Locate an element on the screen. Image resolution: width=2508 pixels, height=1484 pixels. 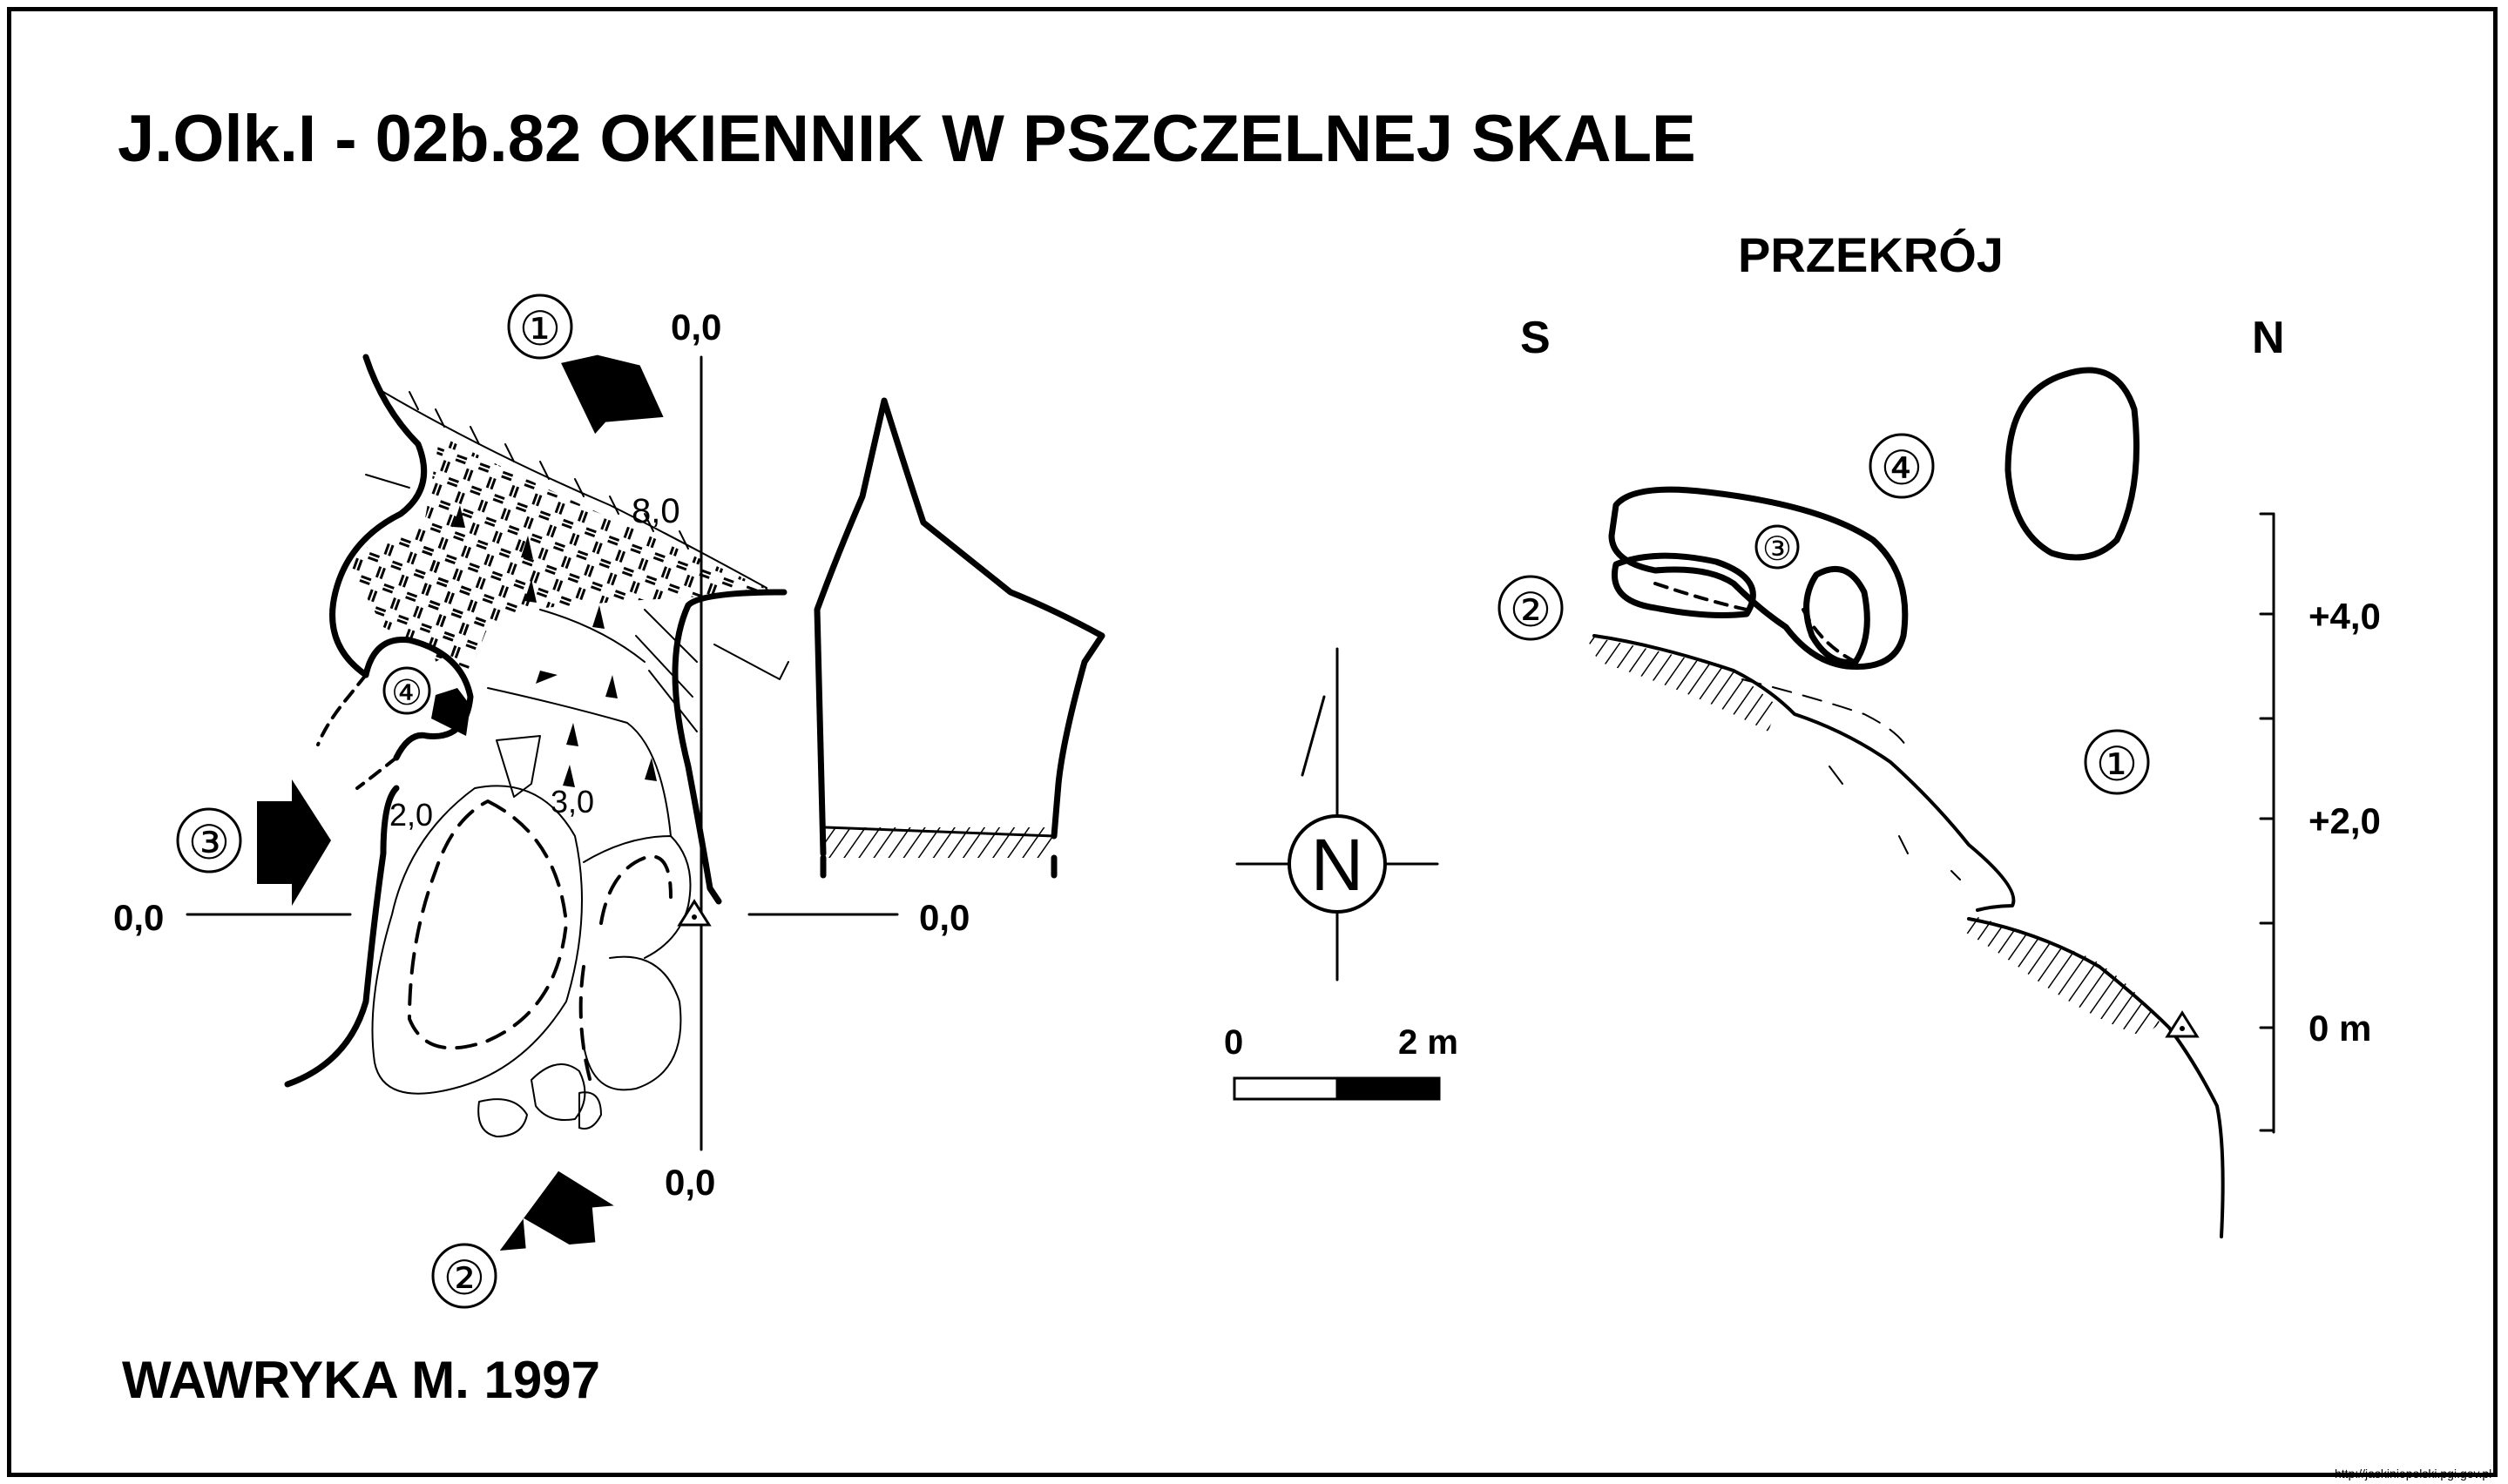
section-floor-dashed is located at coordinates (1825, 714).